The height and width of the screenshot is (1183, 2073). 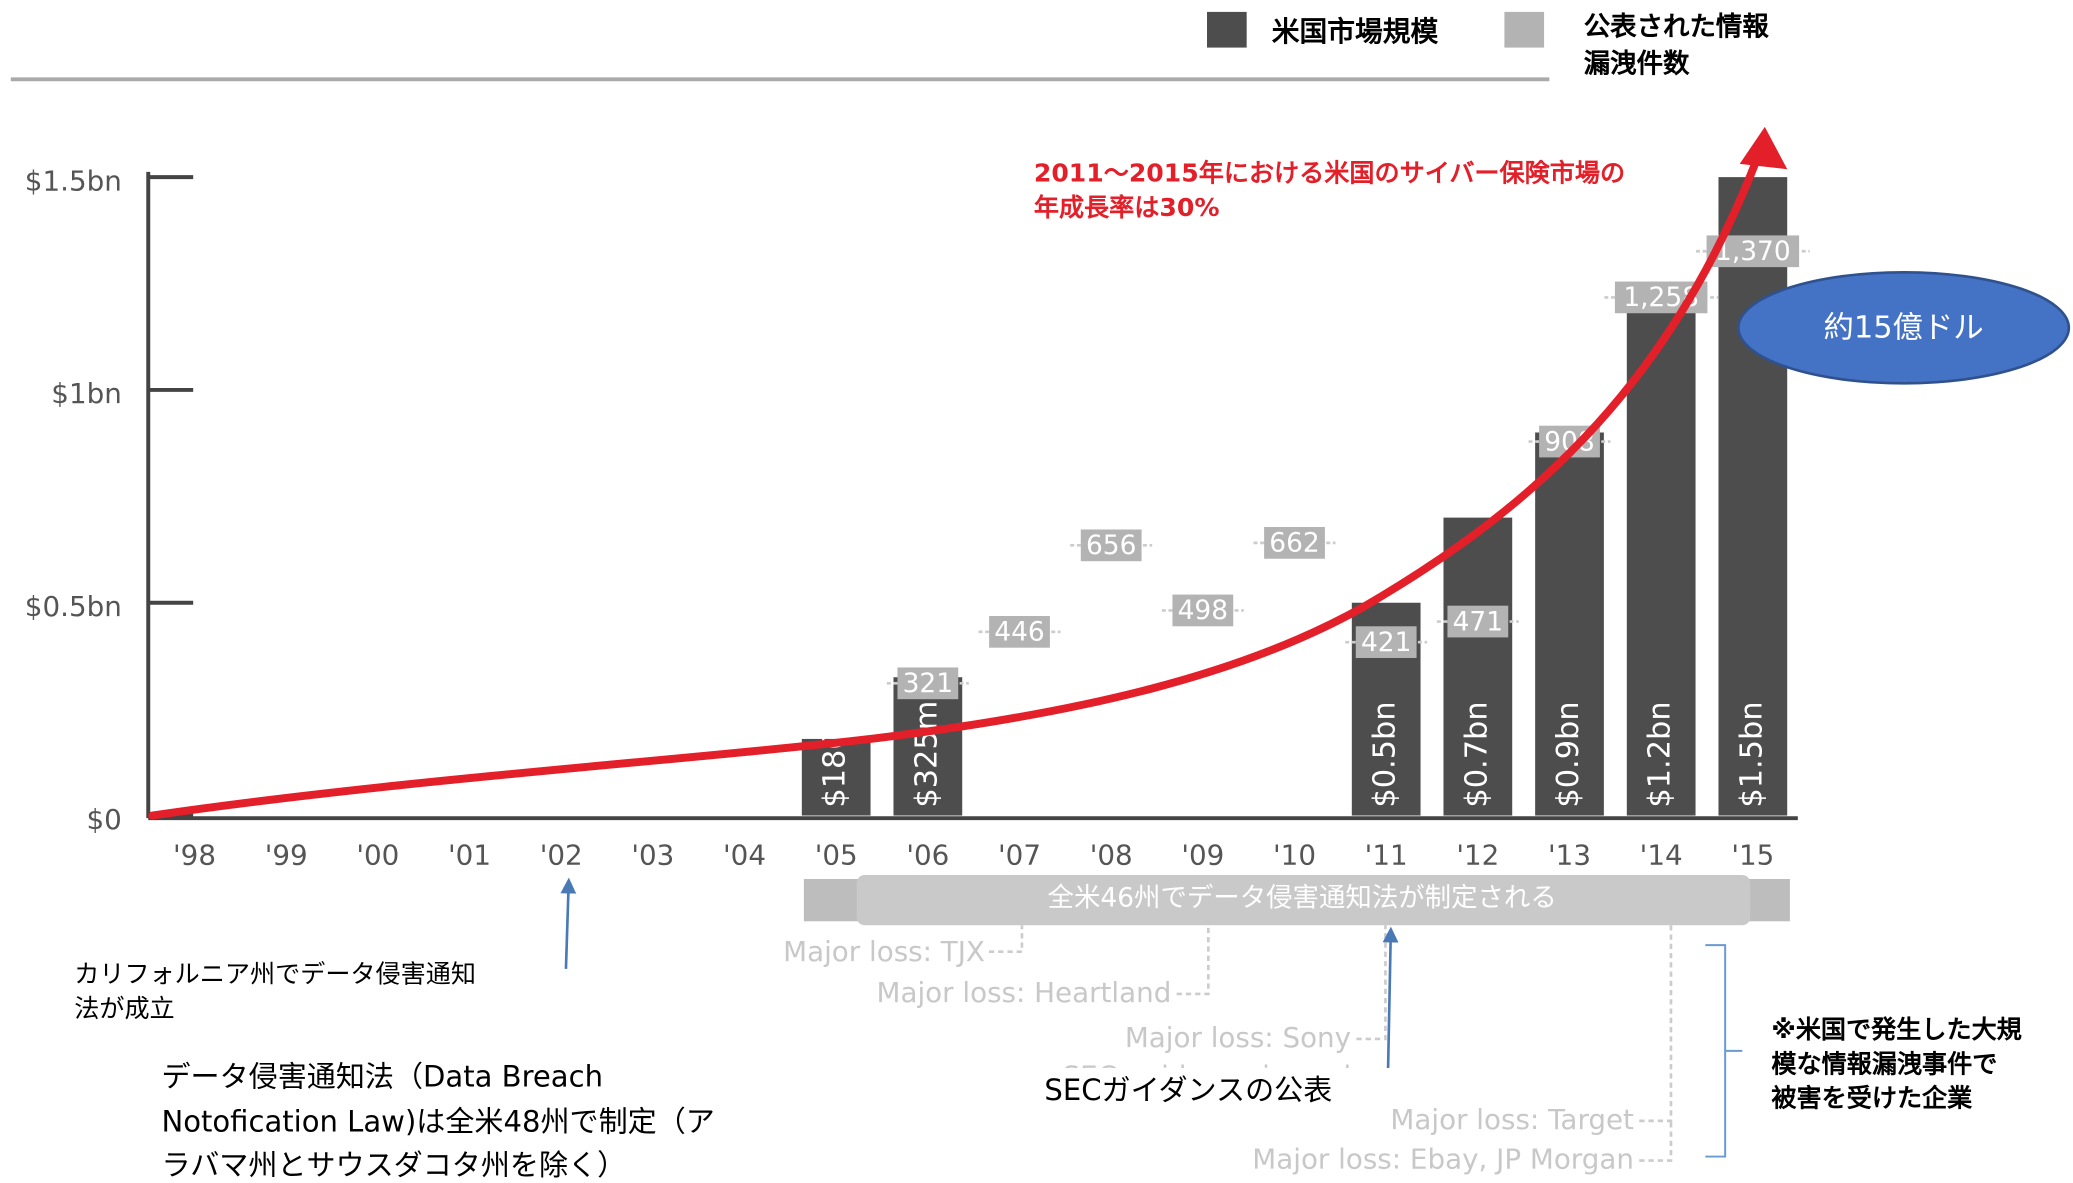 What do you see at coordinates (437, 1122) in the screenshot?
I see `note: Notofication Law)は全米48州で制定（ア` at bounding box center [437, 1122].